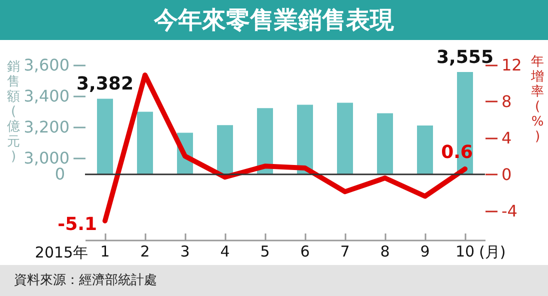 The image size is (548, 296). I want to click on x-tick-label: 10, so click(465, 251).